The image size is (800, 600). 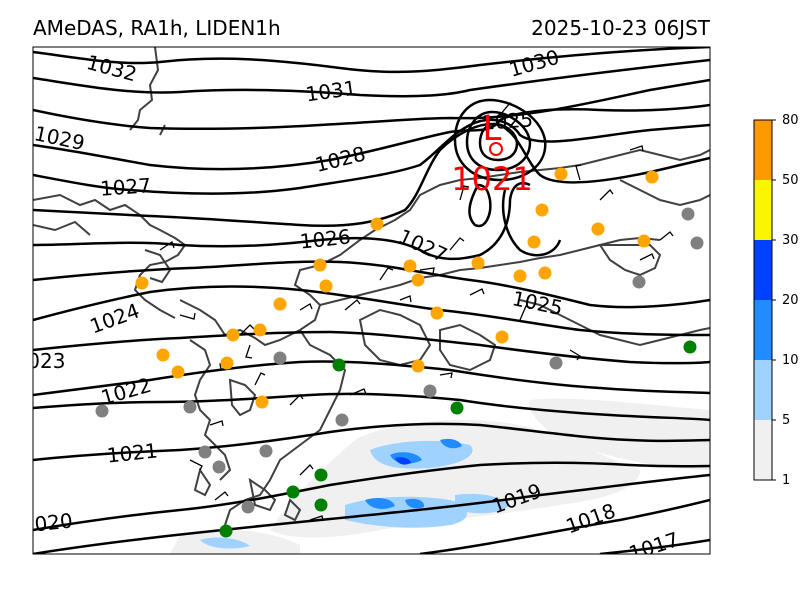 What do you see at coordinates (225, 543) in the screenshot?
I see `rain-area-moderate` at bounding box center [225, 543].